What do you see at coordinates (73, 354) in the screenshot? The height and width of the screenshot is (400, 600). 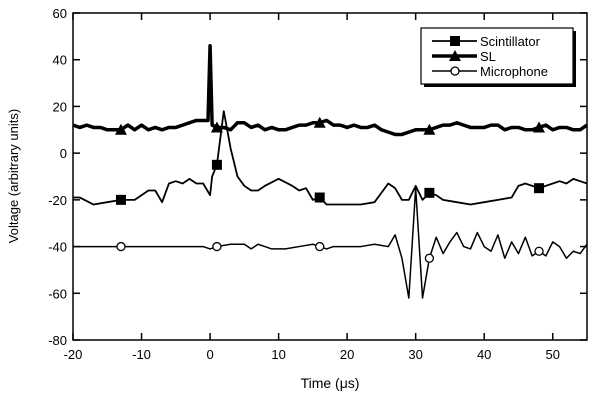 I see `x-tick-label: -20` at bounding box center [73, 354].